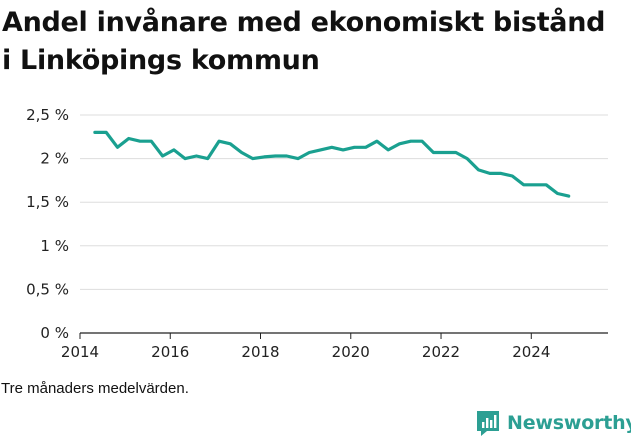  What do you see at coordinates (54, 246) in the screenshot?
I see `y-tick-label: 1 %` at bounding box center [54, 246].